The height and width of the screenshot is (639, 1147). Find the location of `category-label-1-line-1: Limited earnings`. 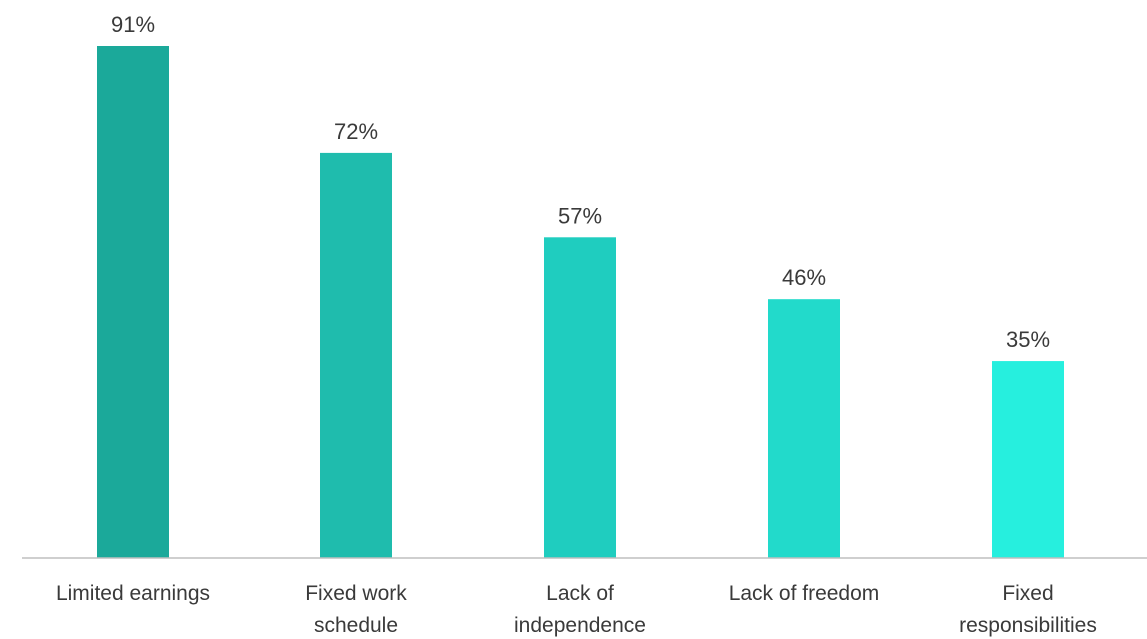

category-label-1-line-1: Limited earnings is located at coordinates (133, 593).